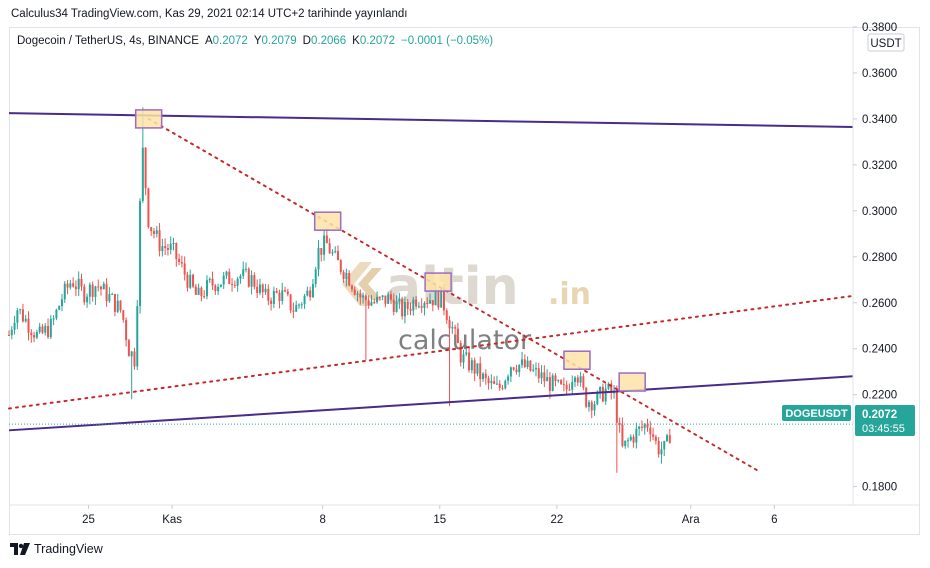 The height and width of the screenshot is (568, 930). I want to click on time-tick-label: 15, so click(439, 520).